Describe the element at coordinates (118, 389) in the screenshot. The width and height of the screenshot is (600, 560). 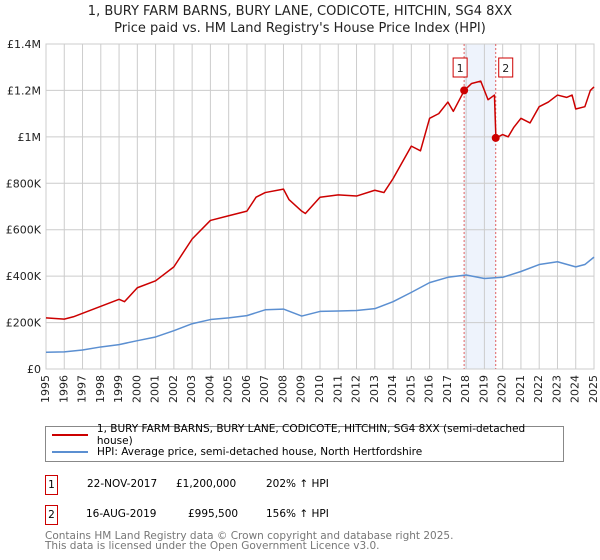
I see `x-tick-label: 1999` at that location.